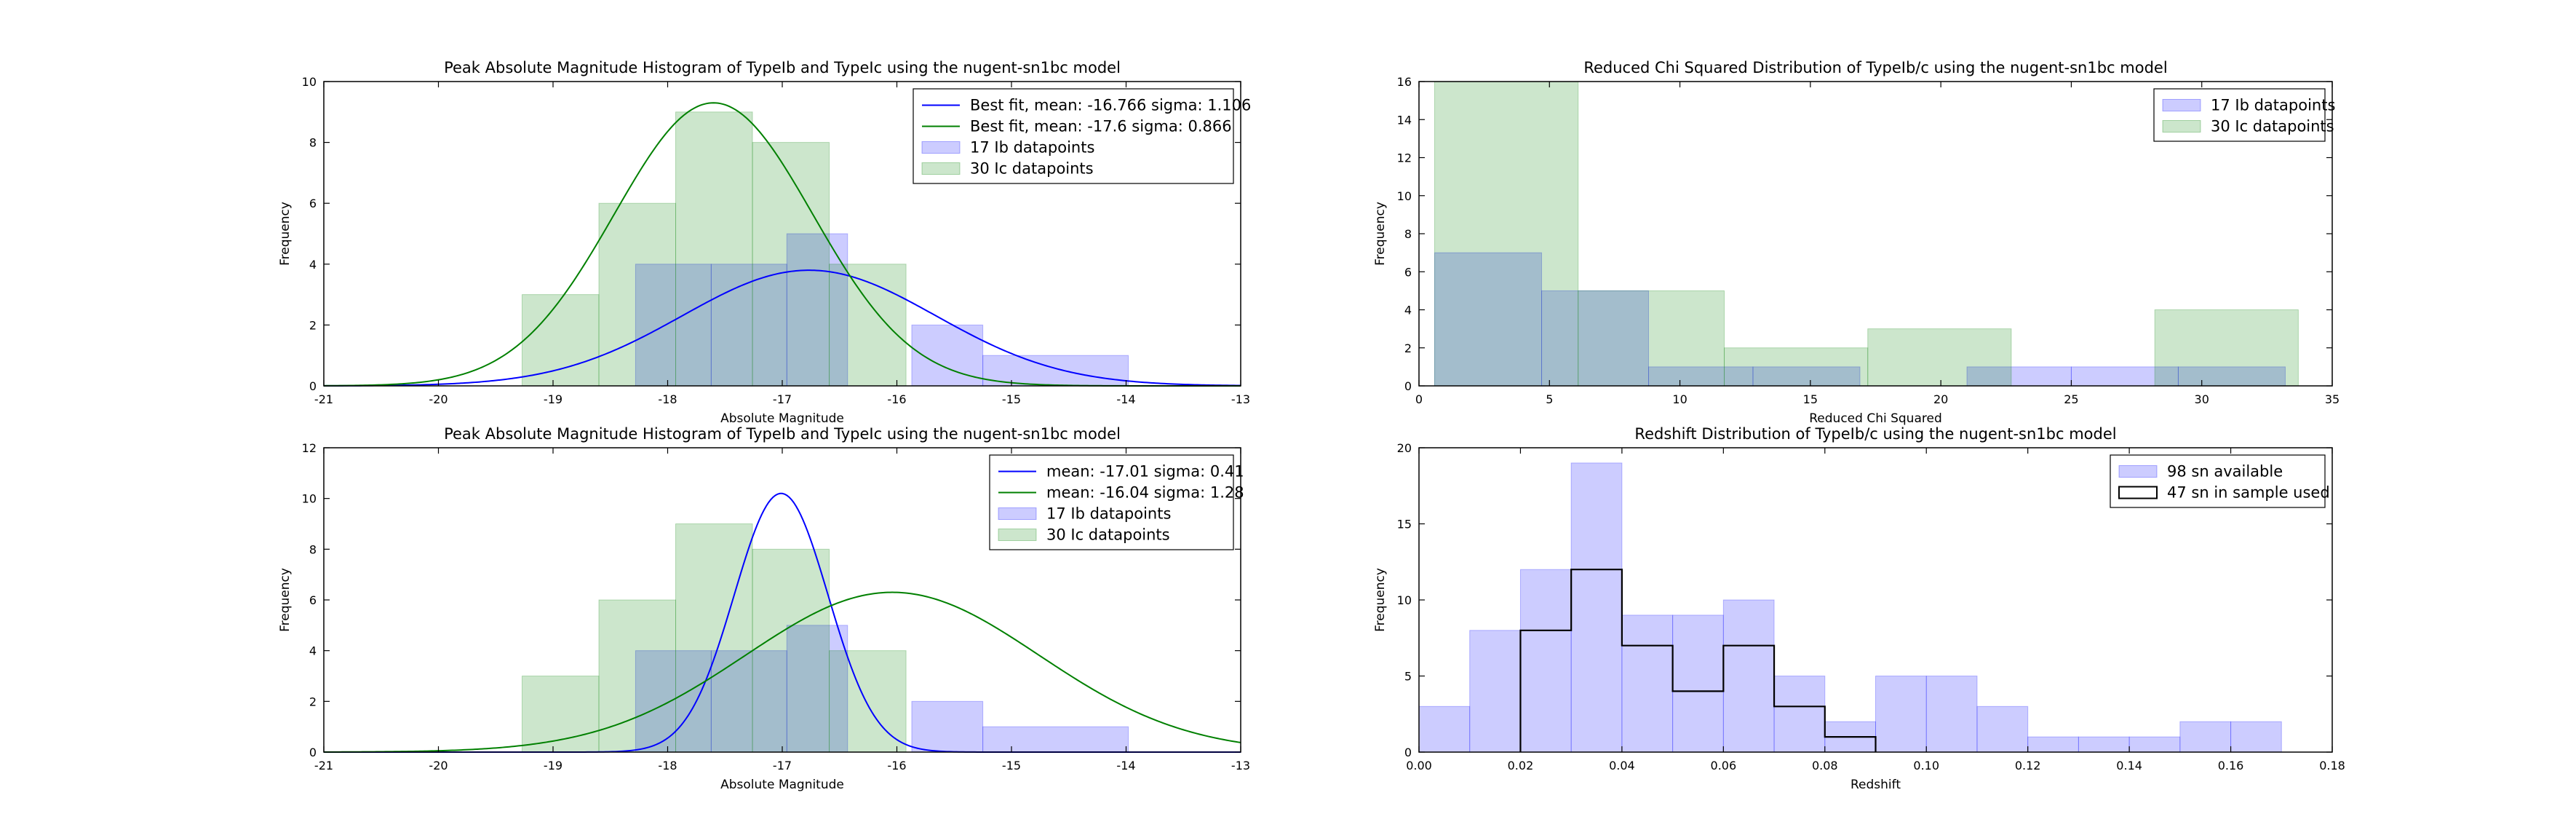  What do you see at coordinates (1810, 399) in the screenshot?
I see `x-tick-label: 15` at bounding box center [1810, 399].